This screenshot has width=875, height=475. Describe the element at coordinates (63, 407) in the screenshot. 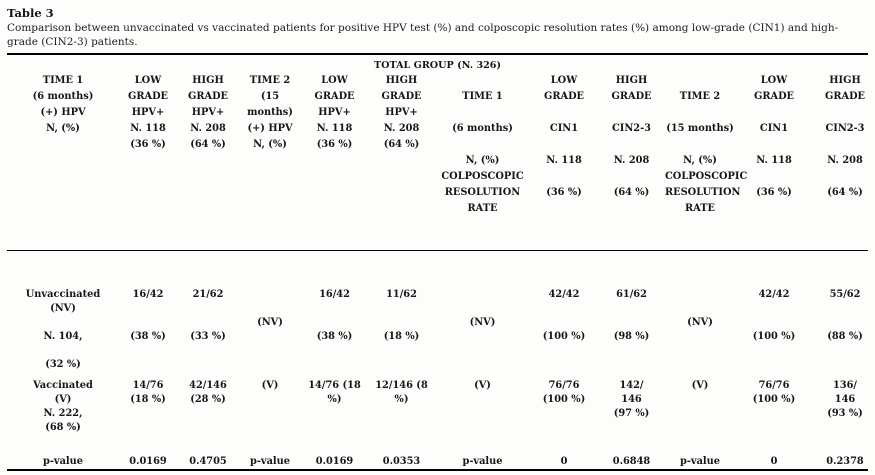

I see `table-cell: Vaccinated (V) N. 222, (68 %)` at that location.